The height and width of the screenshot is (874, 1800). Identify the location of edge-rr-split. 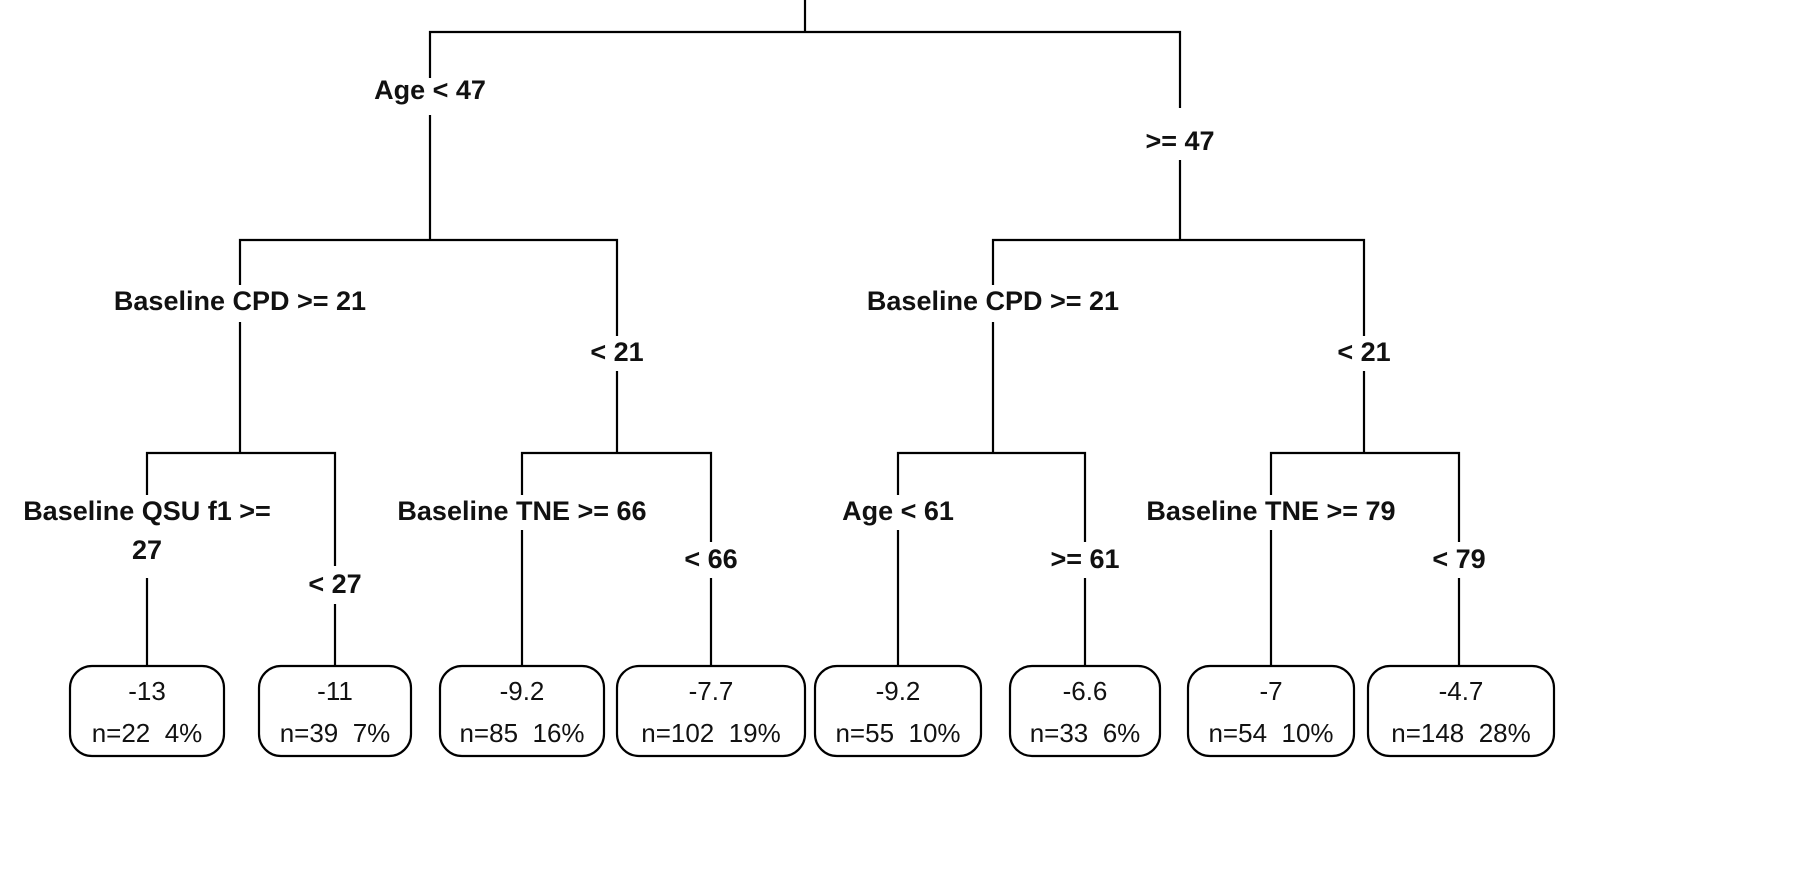
(1365, 496).